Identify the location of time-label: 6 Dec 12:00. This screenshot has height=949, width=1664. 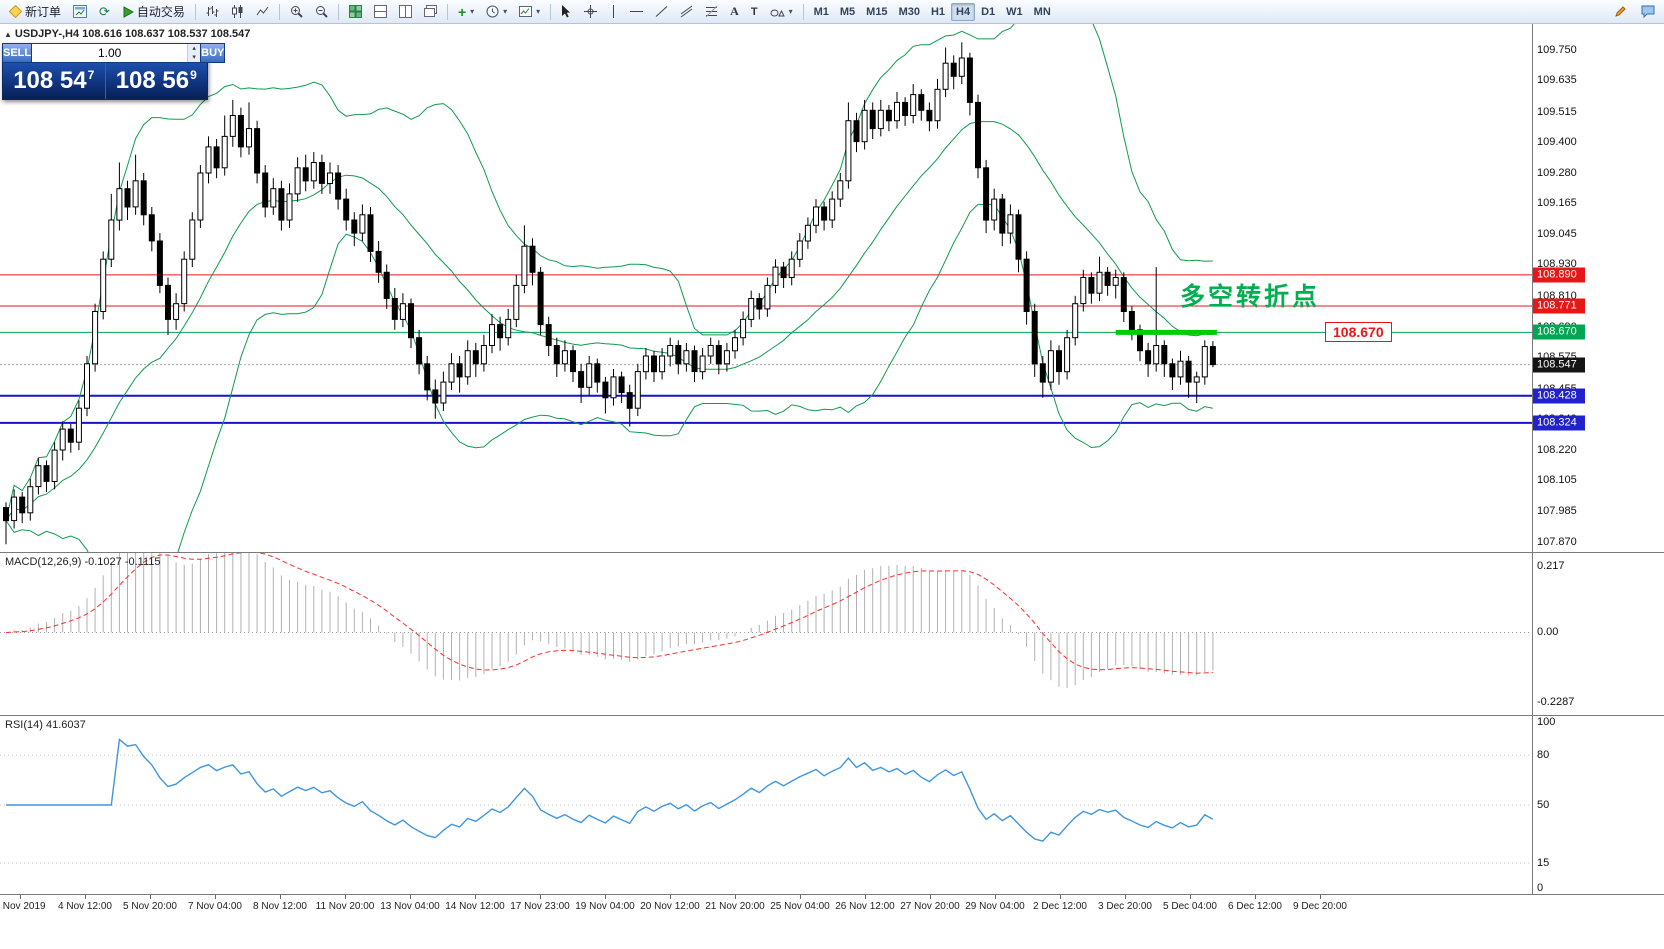
(1255, 906).